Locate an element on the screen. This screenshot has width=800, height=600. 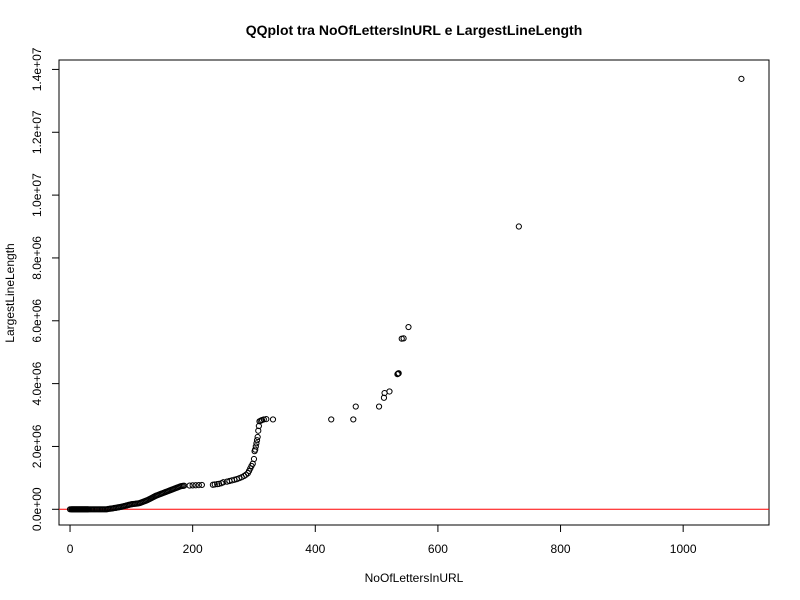
y-tick-label: 1.0e+07 is located at coordinates (37, 195).